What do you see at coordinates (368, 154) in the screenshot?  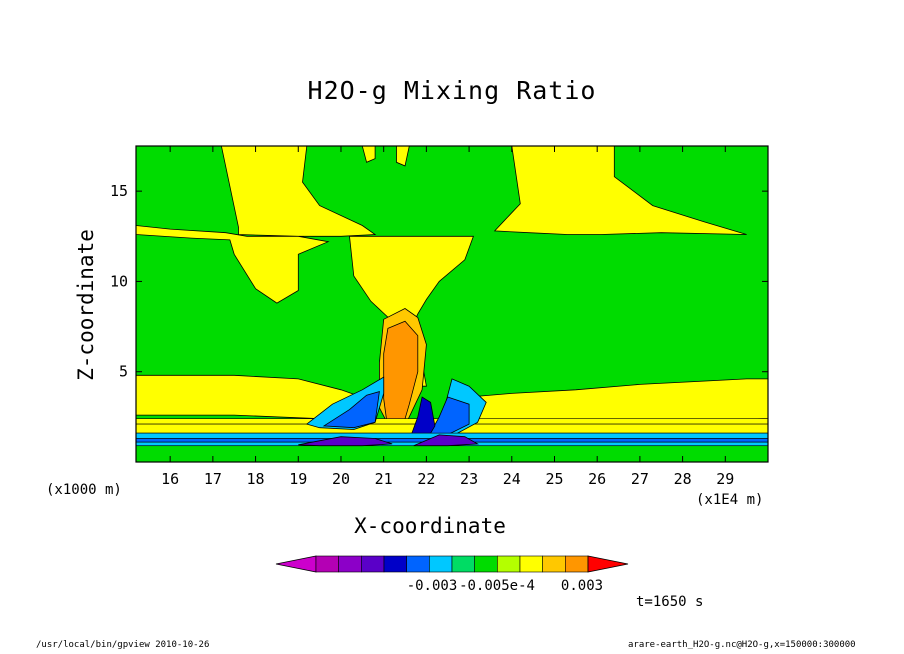 I see `plume-top-notch` at bounding box center [368, 154].